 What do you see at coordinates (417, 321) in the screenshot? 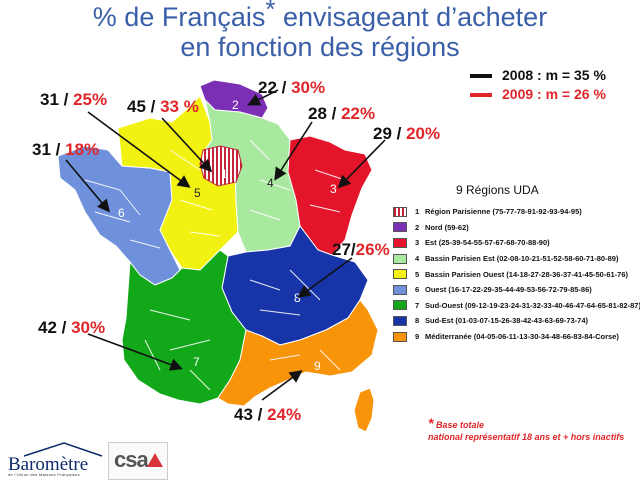
I see `uda-legend-number-8: 8` at bounding box center [417, 321].